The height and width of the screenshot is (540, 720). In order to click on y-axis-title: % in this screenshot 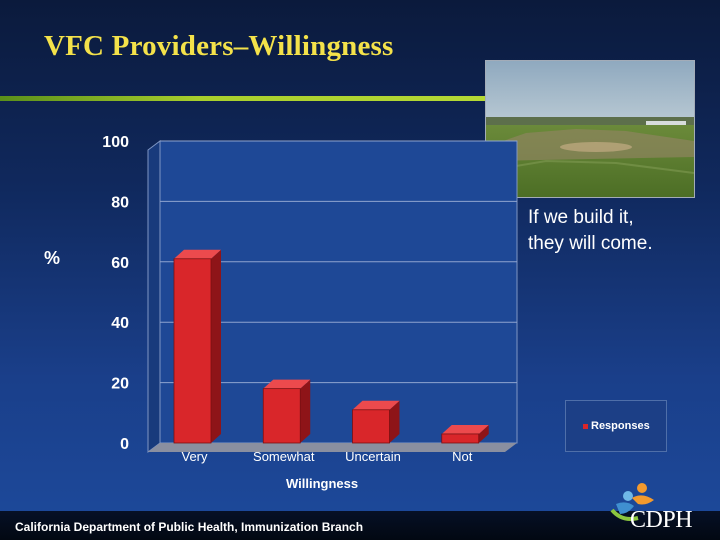, I will do `click(52, 258)`.